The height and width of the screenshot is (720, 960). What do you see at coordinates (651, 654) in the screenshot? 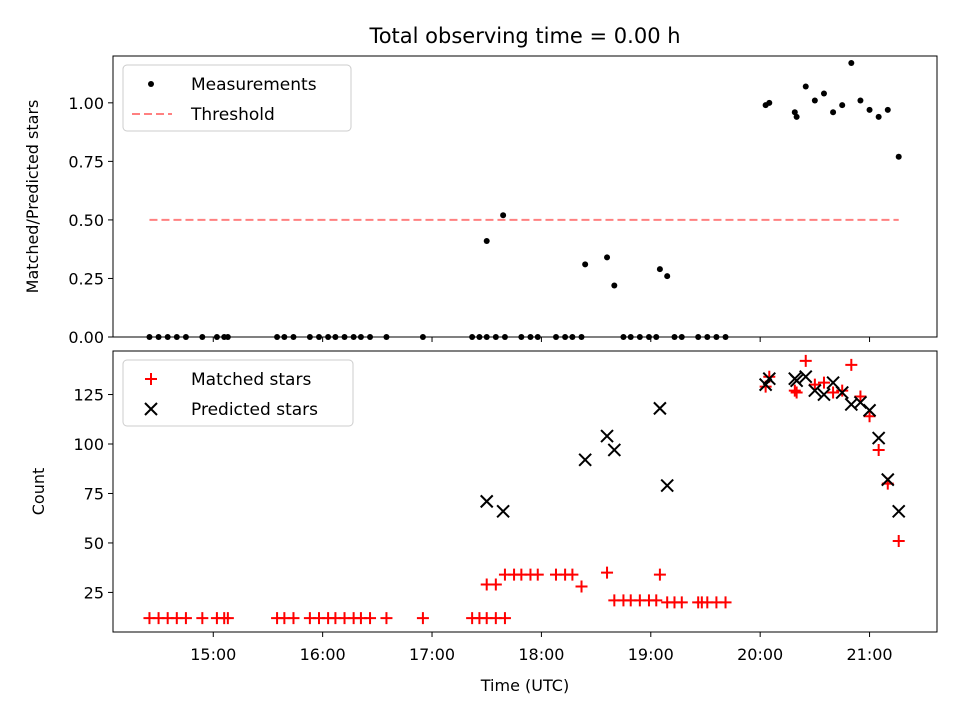
I see `x-tick-label: 19:00` at bounding box center [651, 654].